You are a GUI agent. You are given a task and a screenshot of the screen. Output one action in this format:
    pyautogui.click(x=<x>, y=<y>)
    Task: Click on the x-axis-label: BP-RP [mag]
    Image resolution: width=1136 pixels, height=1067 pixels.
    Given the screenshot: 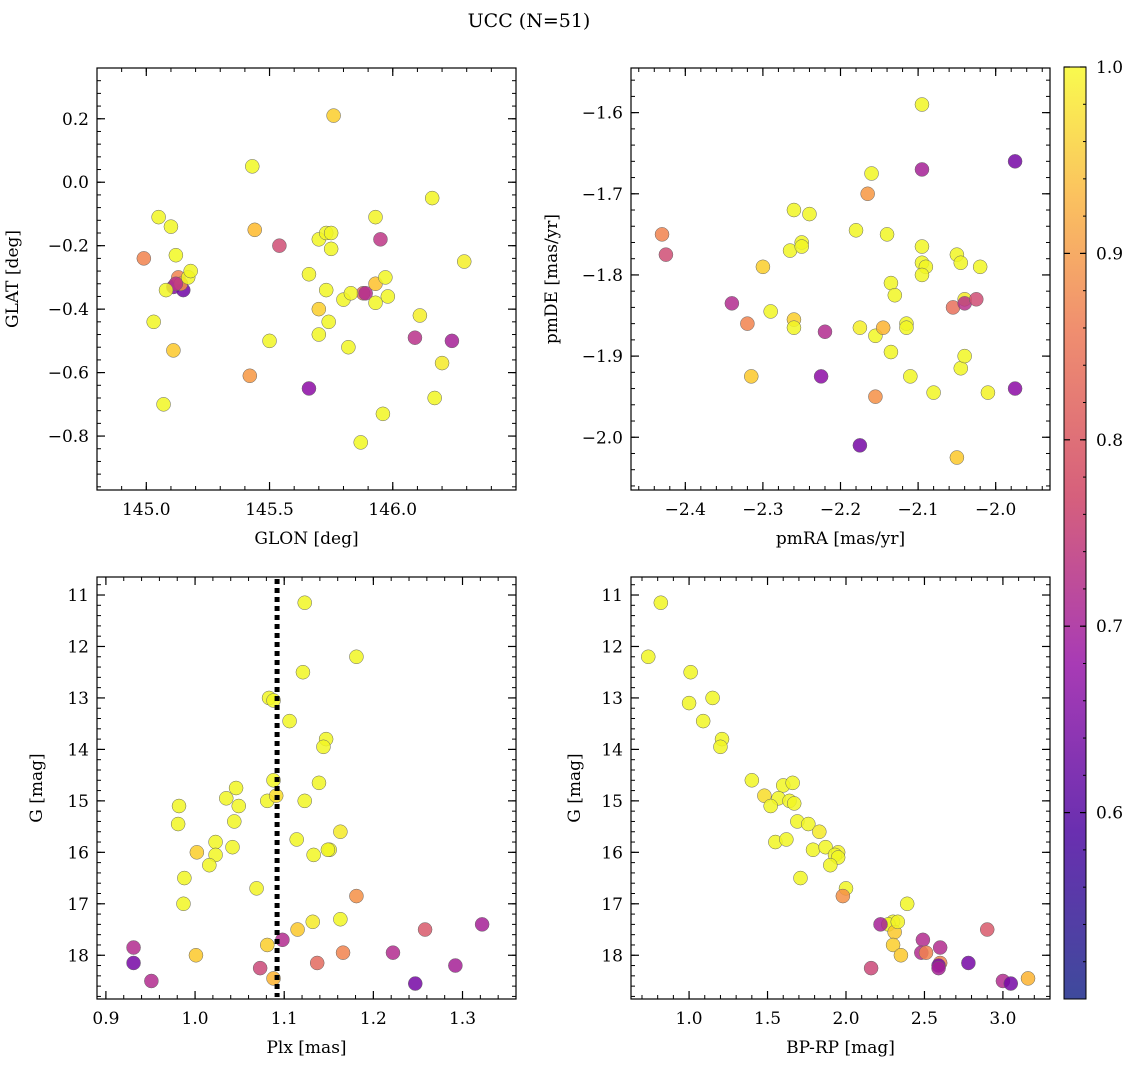 What is the action you would take?
    pyautogui.click(x=840, y=1048)
    